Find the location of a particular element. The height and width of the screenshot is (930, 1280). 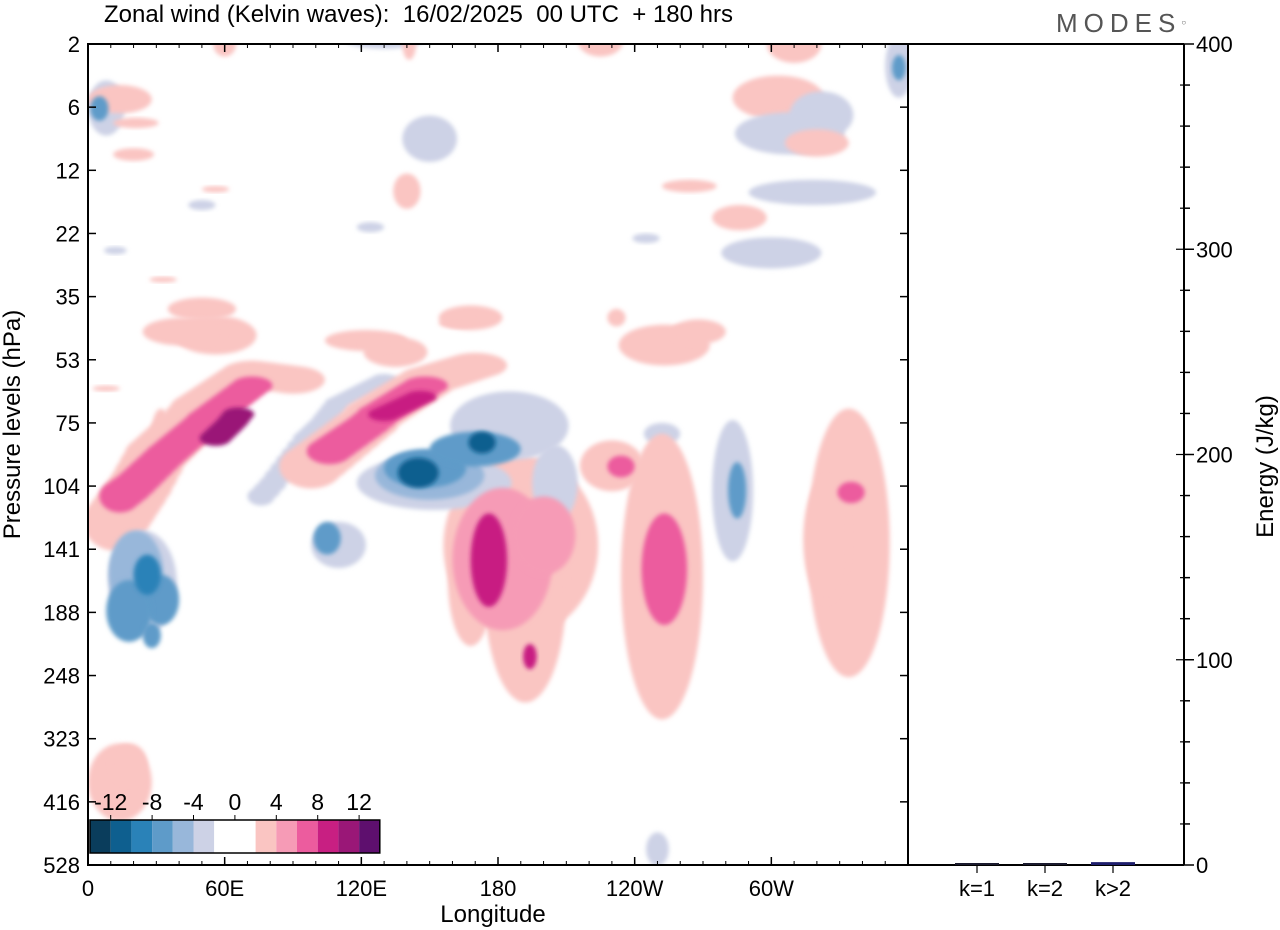

colorbar-label: -4 is located at coordinates (193, 802).